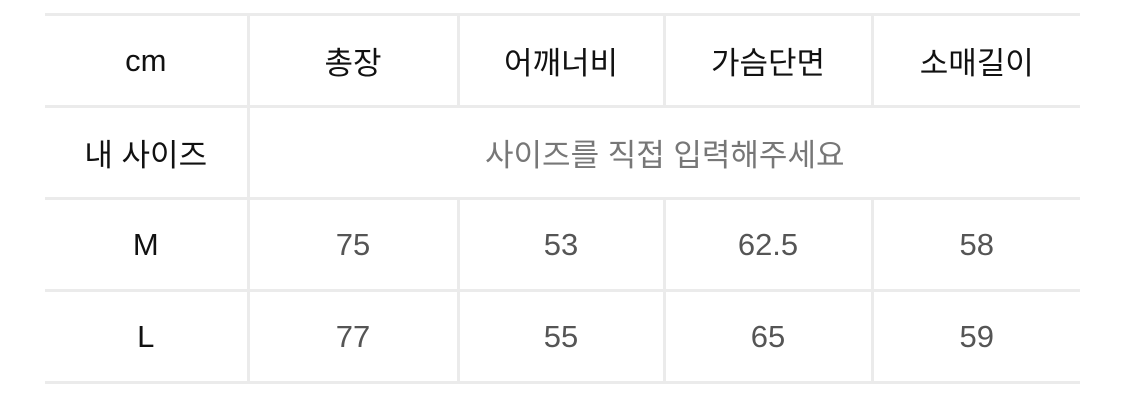 Image resolution: width=1125 pixels, height=419 pixels. Describe the element at coordinates (147, 244) in the screenshot. I see `size-label: M` at that location.